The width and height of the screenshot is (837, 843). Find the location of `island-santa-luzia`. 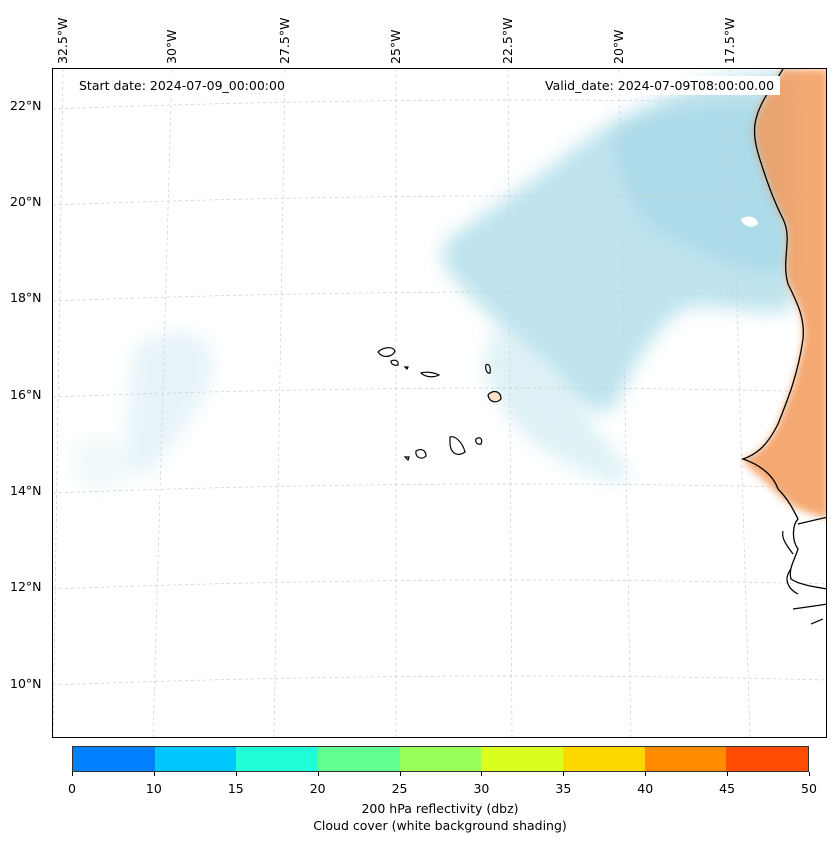

island-santa-luzia is located at coordinates (406, 368).